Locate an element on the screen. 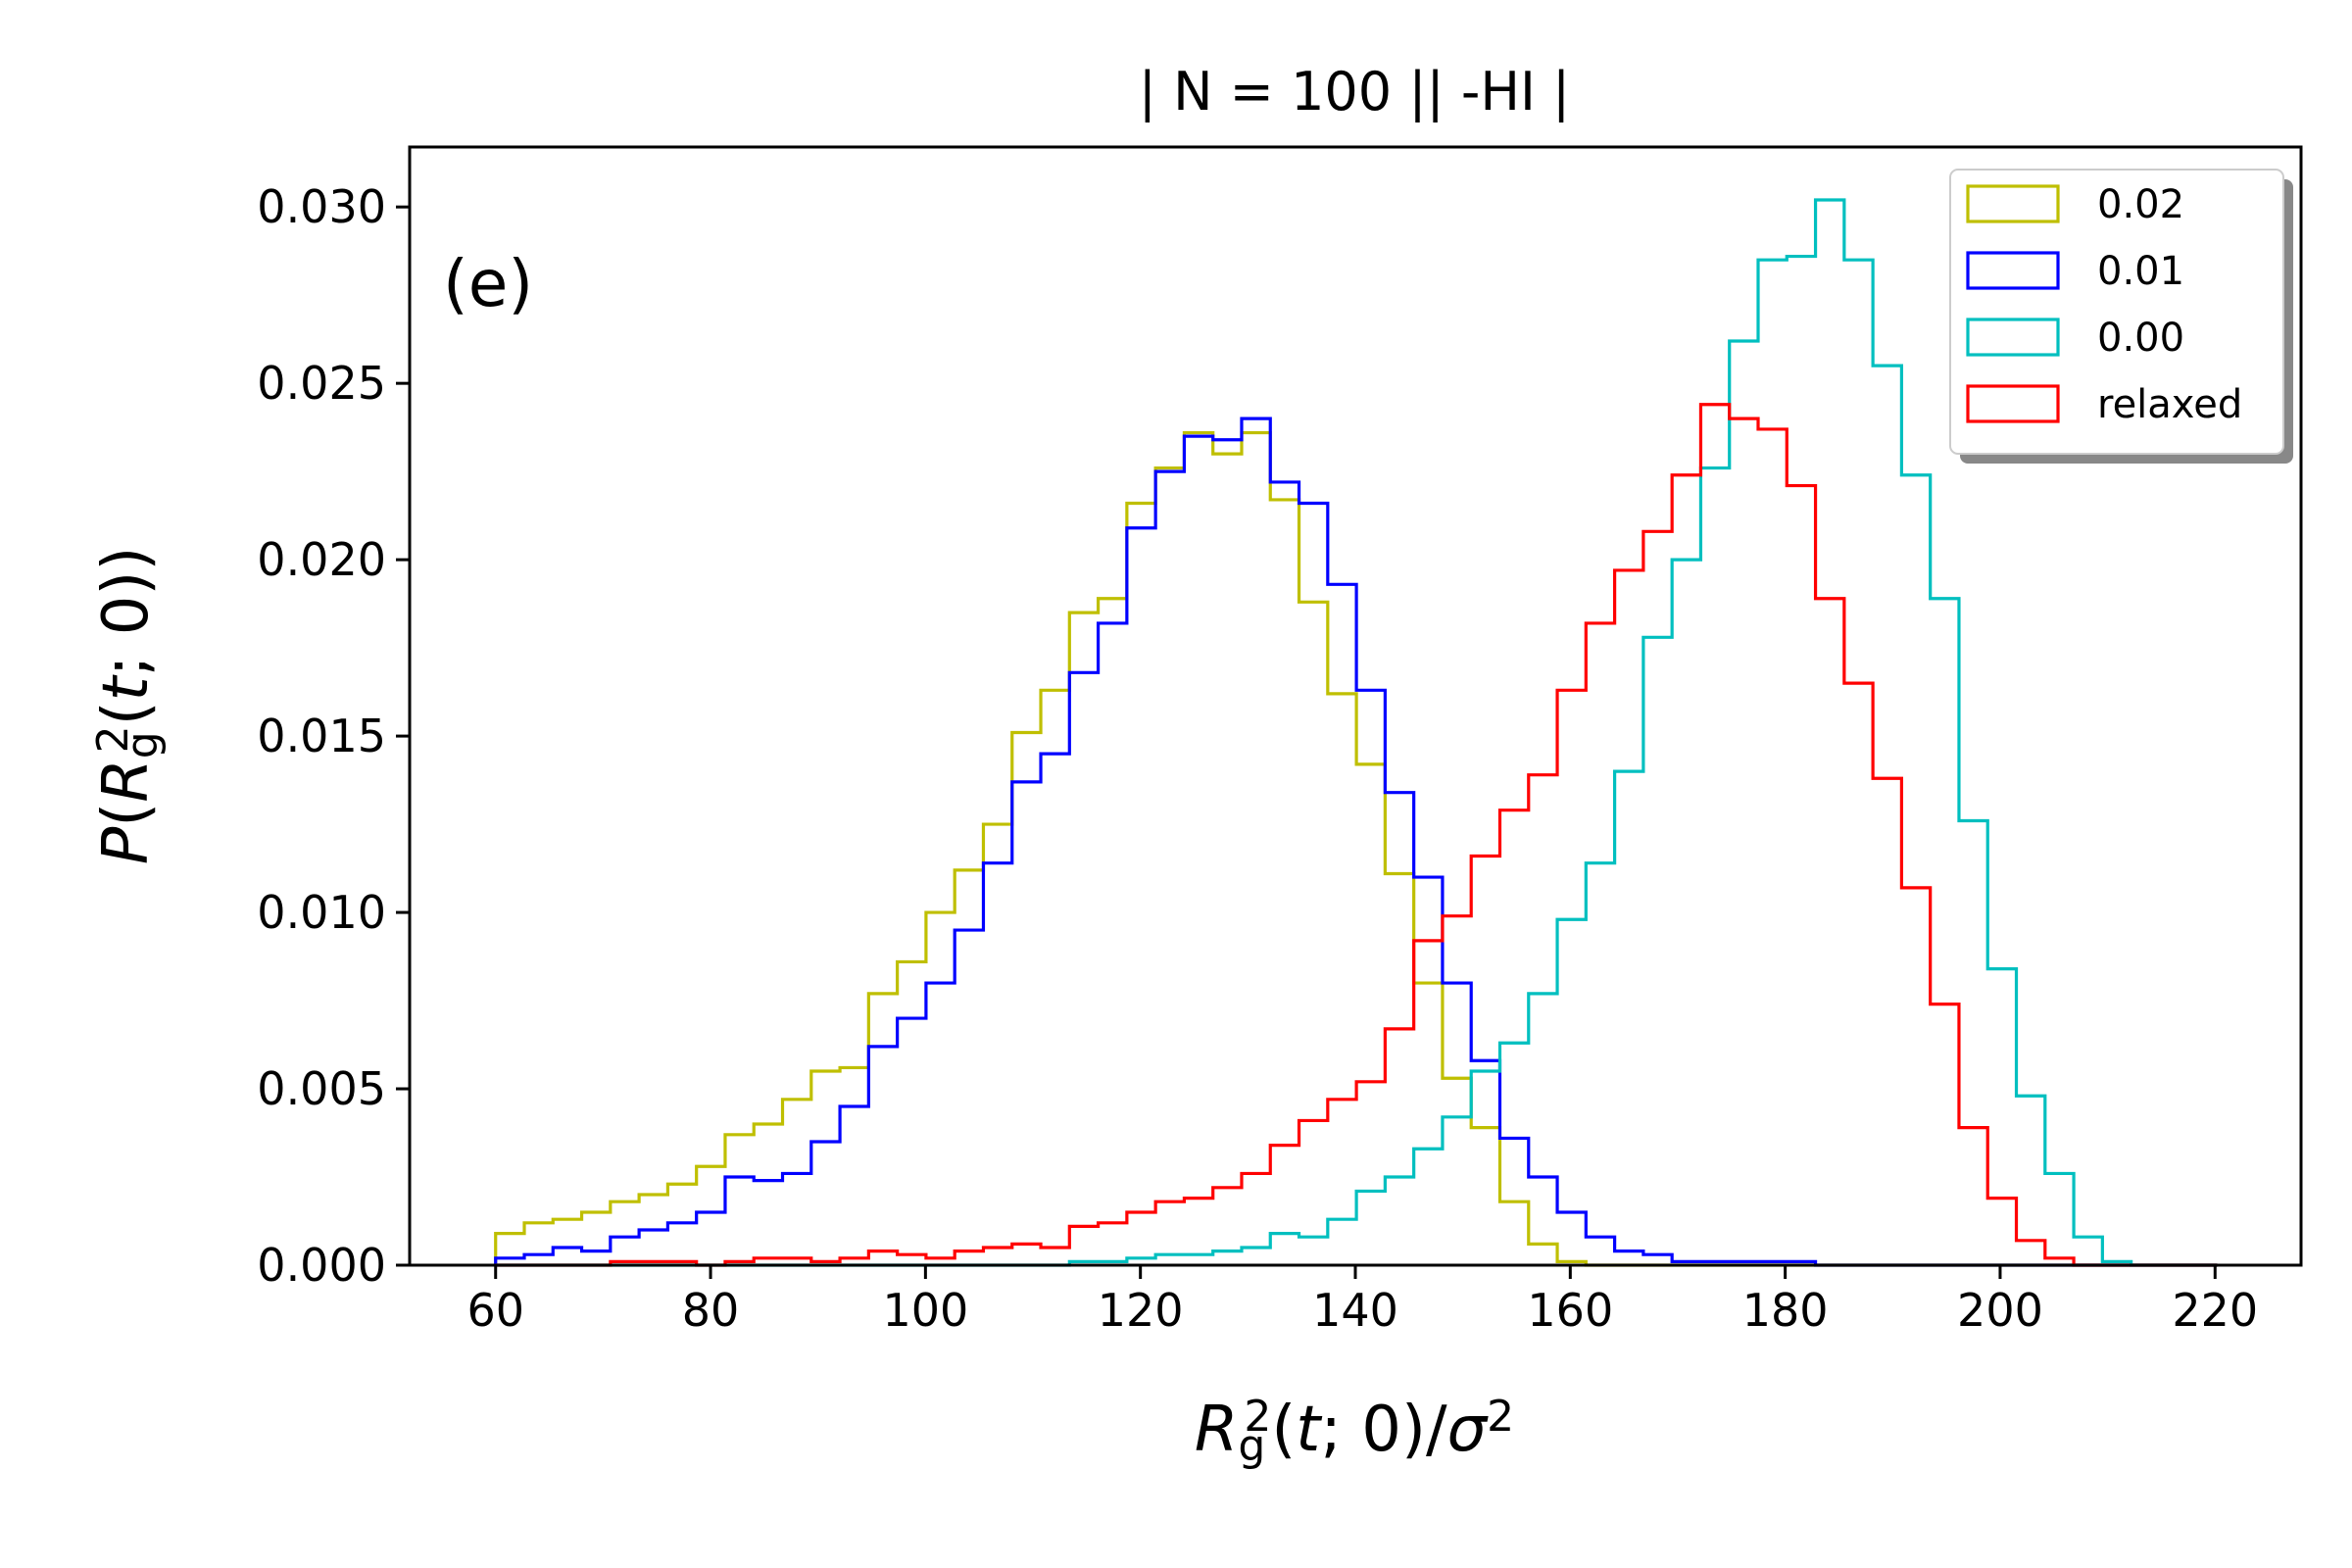  x-tick-label: 120 is located at coordinates (1141, 1310).